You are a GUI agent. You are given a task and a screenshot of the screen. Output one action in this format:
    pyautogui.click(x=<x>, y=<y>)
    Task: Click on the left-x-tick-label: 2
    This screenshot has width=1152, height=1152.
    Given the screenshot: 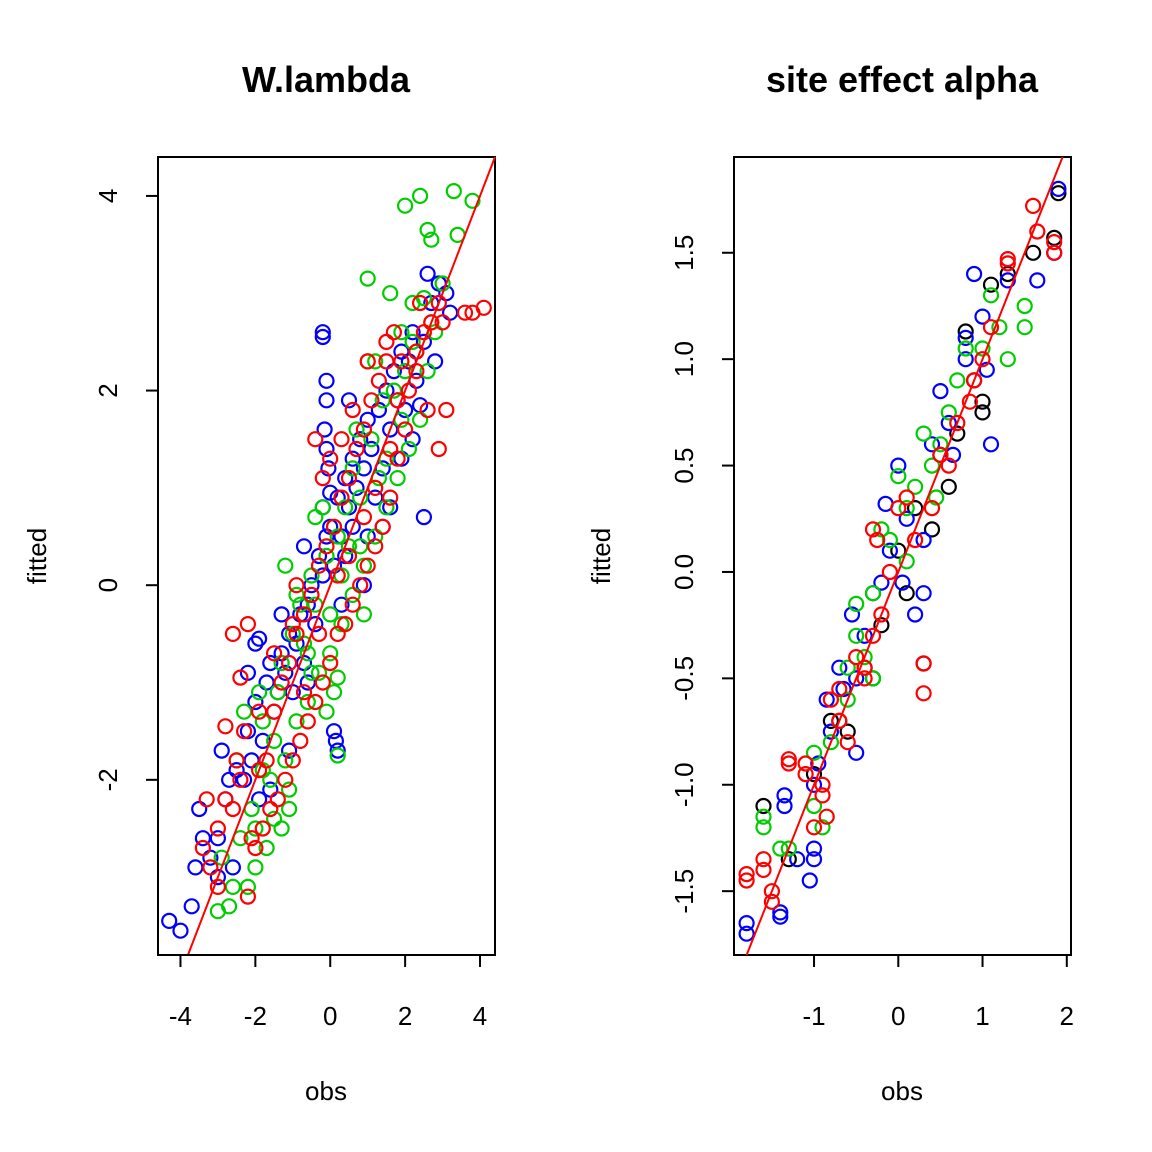 What is the action you would take?
    pyautogui.click(x=405, y=1016)
    